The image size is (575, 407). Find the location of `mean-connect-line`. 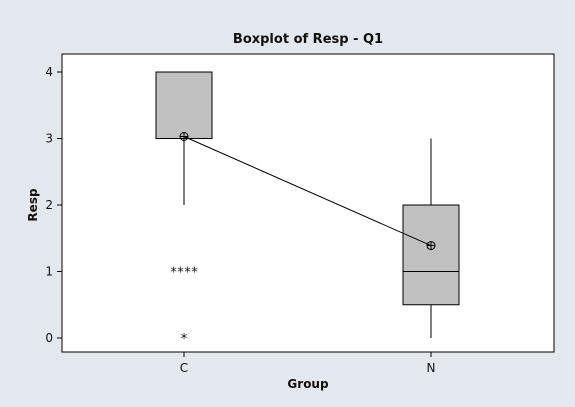

mean-connect-line is located at coordinates (307, 191).